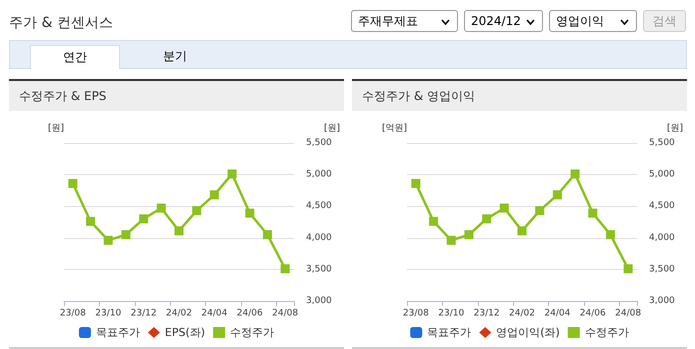  Describe the element at coordinates (56, 129) in the screenshot. I see `y-axis-title: [원]` at that location.